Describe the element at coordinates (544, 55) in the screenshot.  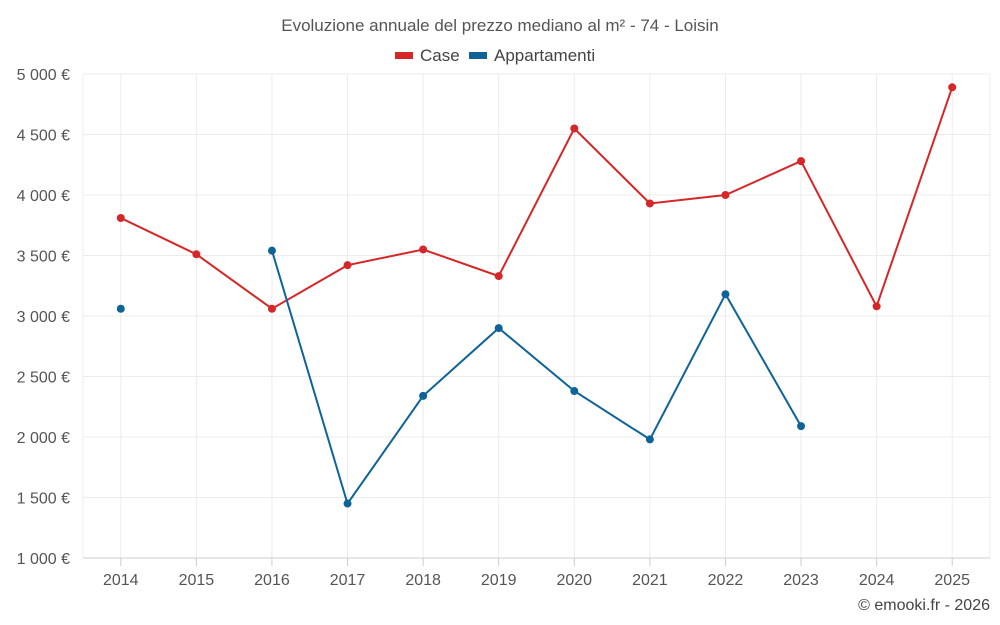
I see `legend-label-appartamenti: Appartamenti` at that location.